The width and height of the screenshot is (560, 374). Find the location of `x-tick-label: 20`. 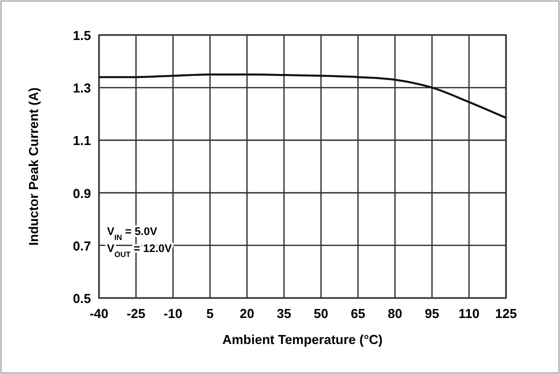

x-tick-label: 20 is located at coordinates (247, 313).